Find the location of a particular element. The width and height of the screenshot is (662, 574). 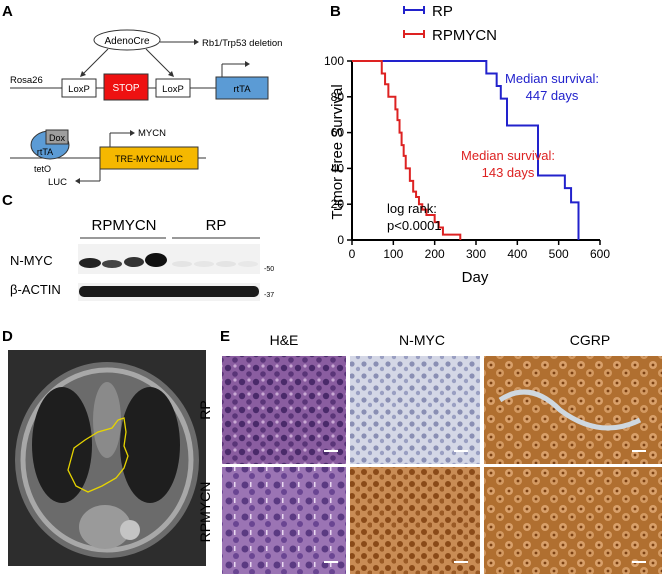

adenocre-label: AdenoCre is located at coordinates (126, 41).